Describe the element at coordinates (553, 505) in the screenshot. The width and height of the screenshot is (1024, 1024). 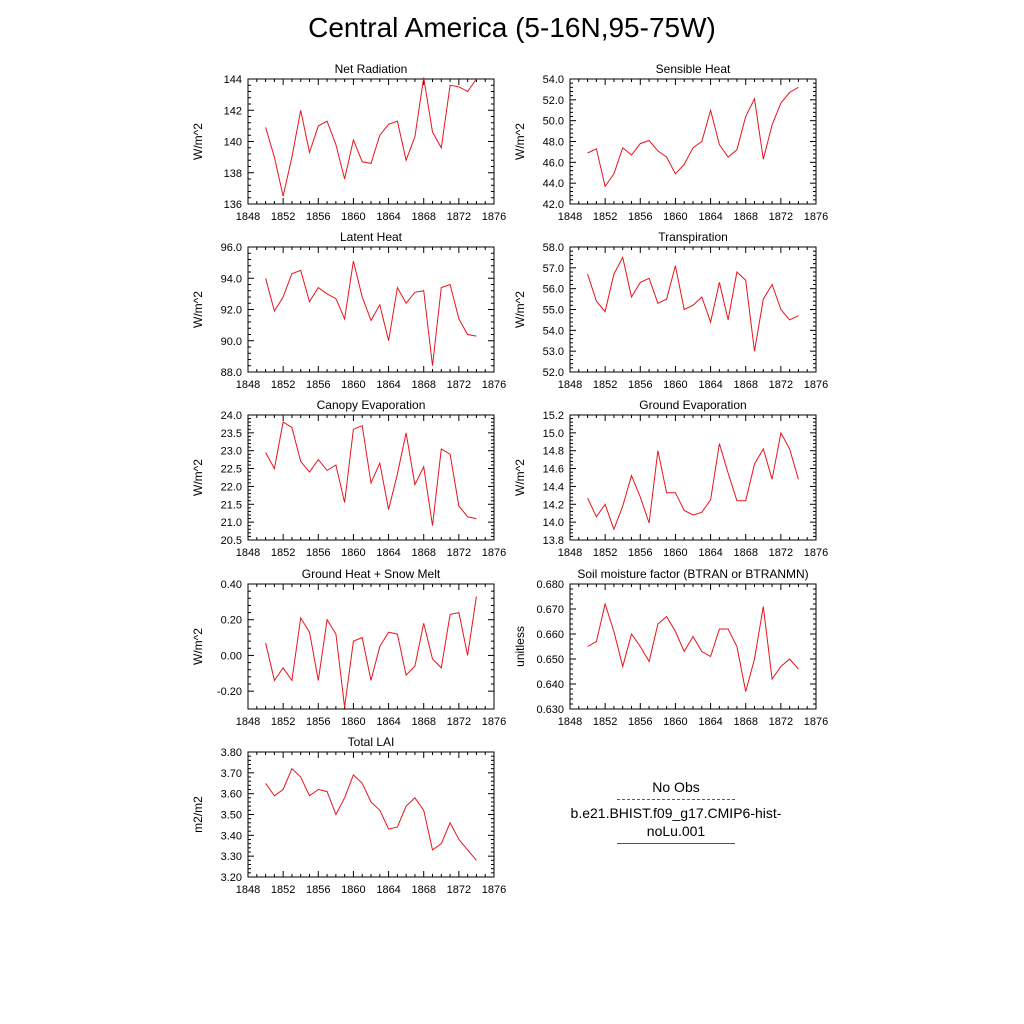
I see `y-tick-label: 14.2` at that location.